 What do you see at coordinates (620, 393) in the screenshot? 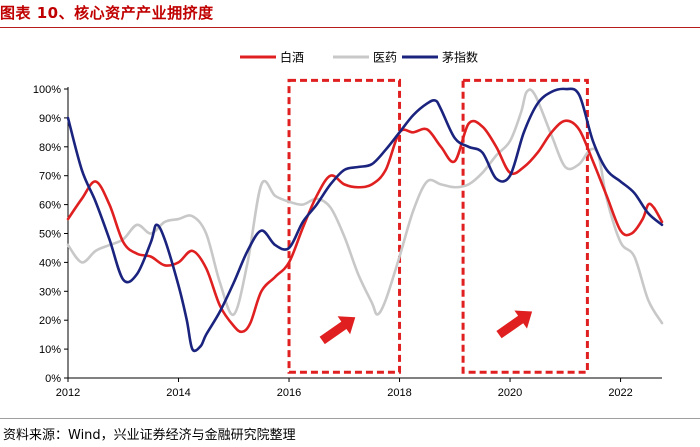
I see `x-tick-label: 2022` at bounding box center [620, 393].